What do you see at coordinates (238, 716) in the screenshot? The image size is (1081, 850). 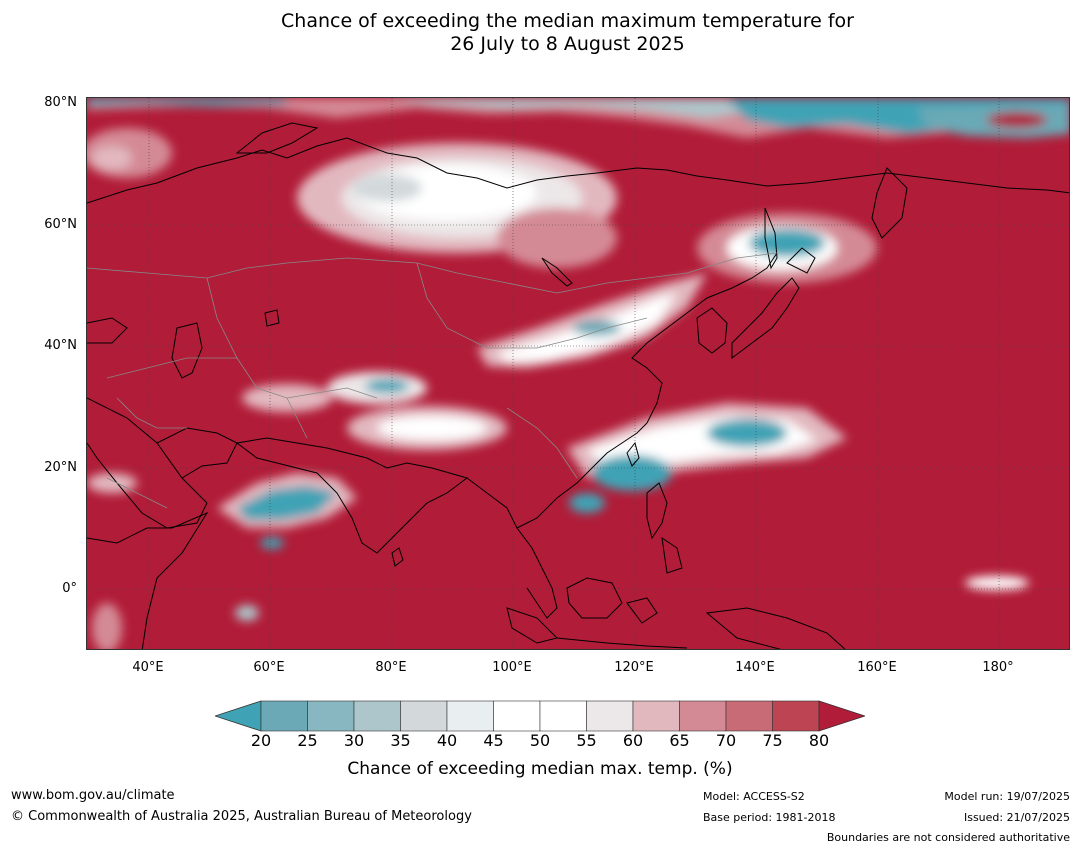 I see `colorbar-extend-low` at bounding box center [238, 716].